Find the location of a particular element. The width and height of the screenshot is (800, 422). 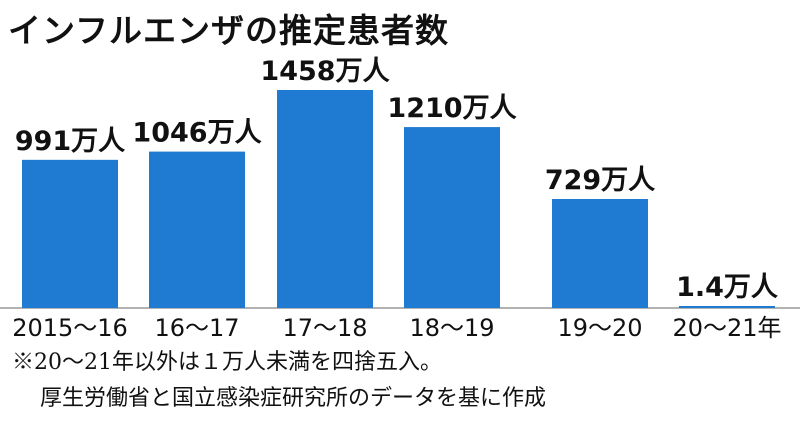

value-label-3: 1210万人 is located at coordinates (451, 108).